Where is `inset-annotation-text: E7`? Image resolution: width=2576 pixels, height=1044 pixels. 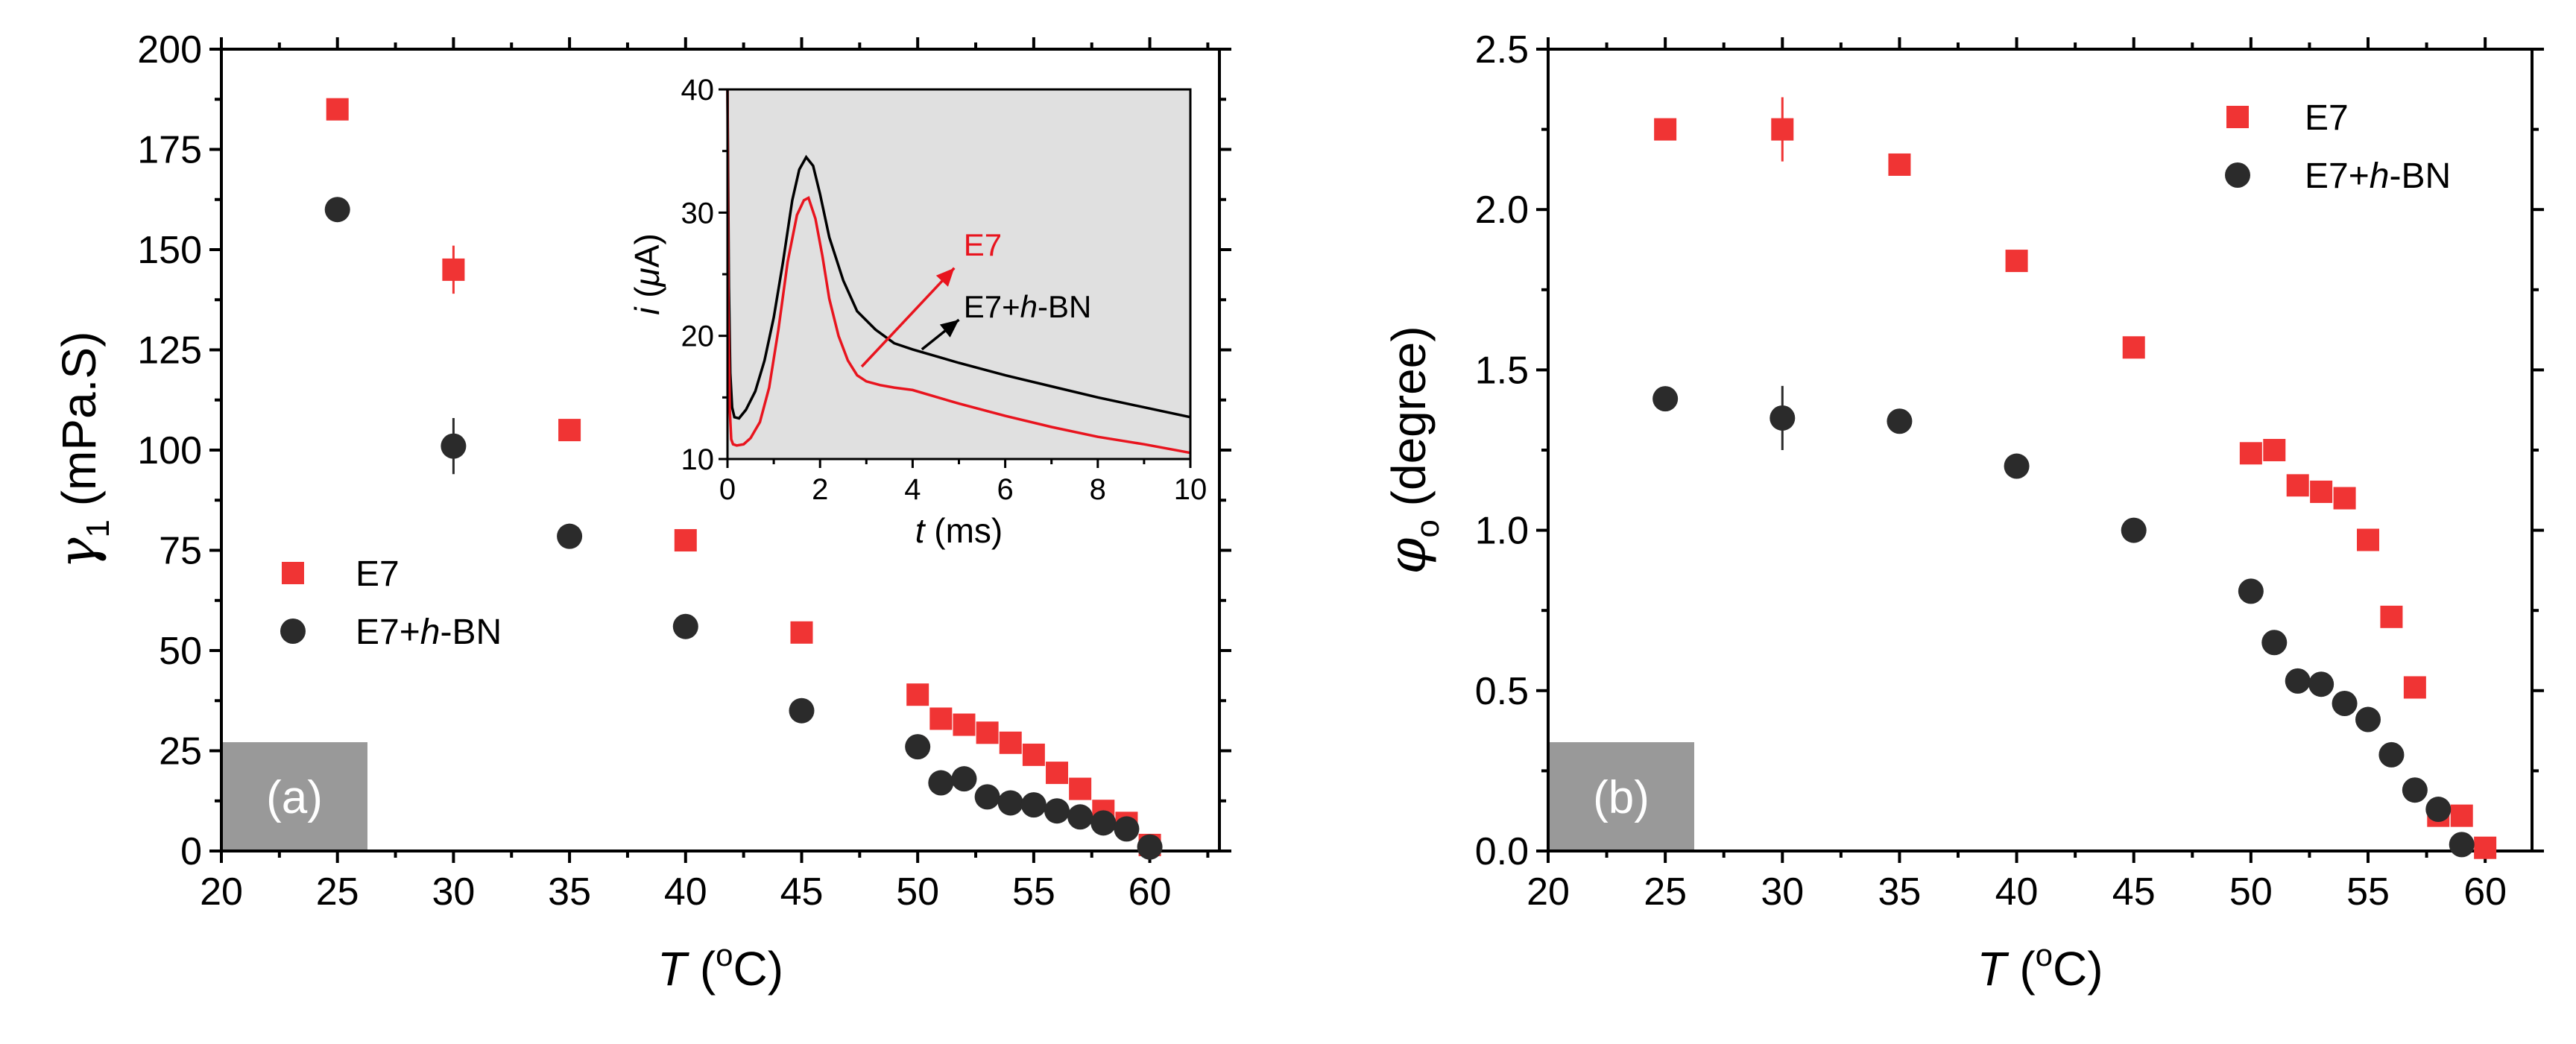 inset-annotation-text: E7 is located at coordinates (983, 245).